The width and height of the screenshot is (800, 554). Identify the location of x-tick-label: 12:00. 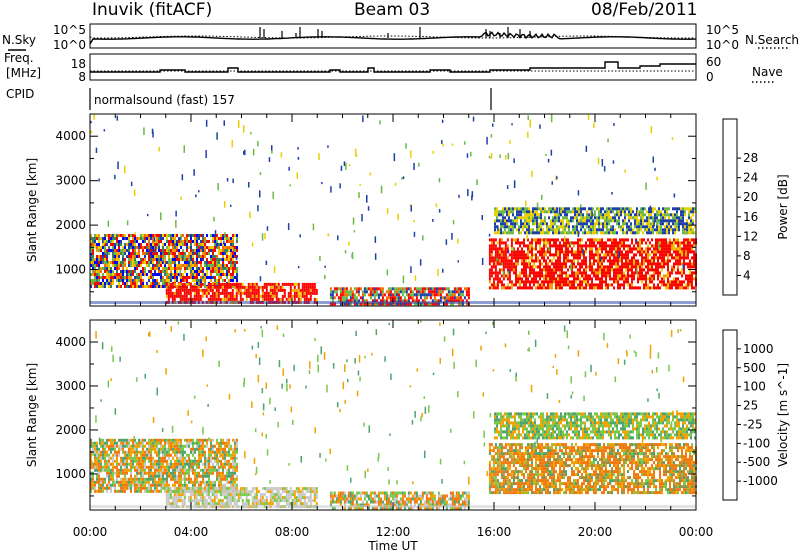
(393, 532).